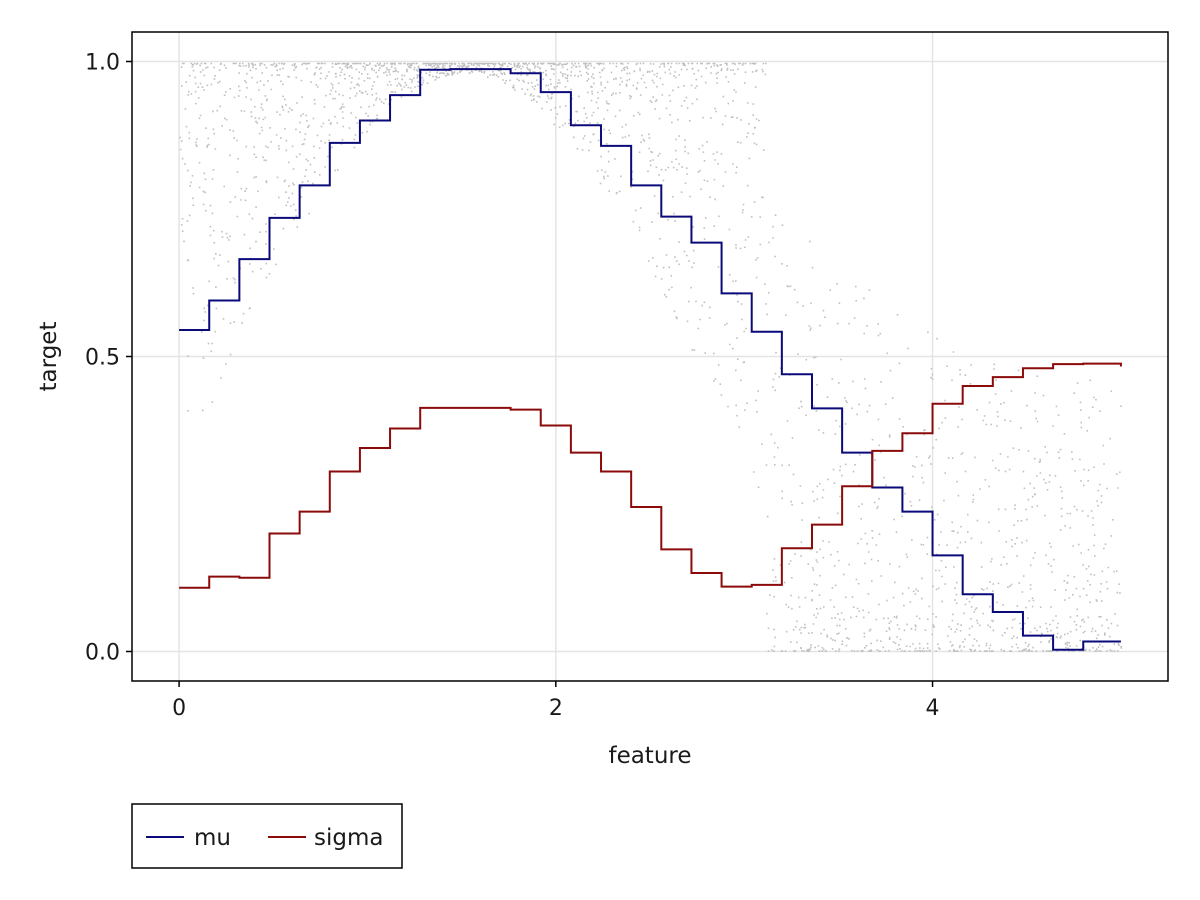  What do you see at coordinates (102, 63) in the screenshot?
I see `y-tick-label: 1.0` at bounding box center [102, 63].